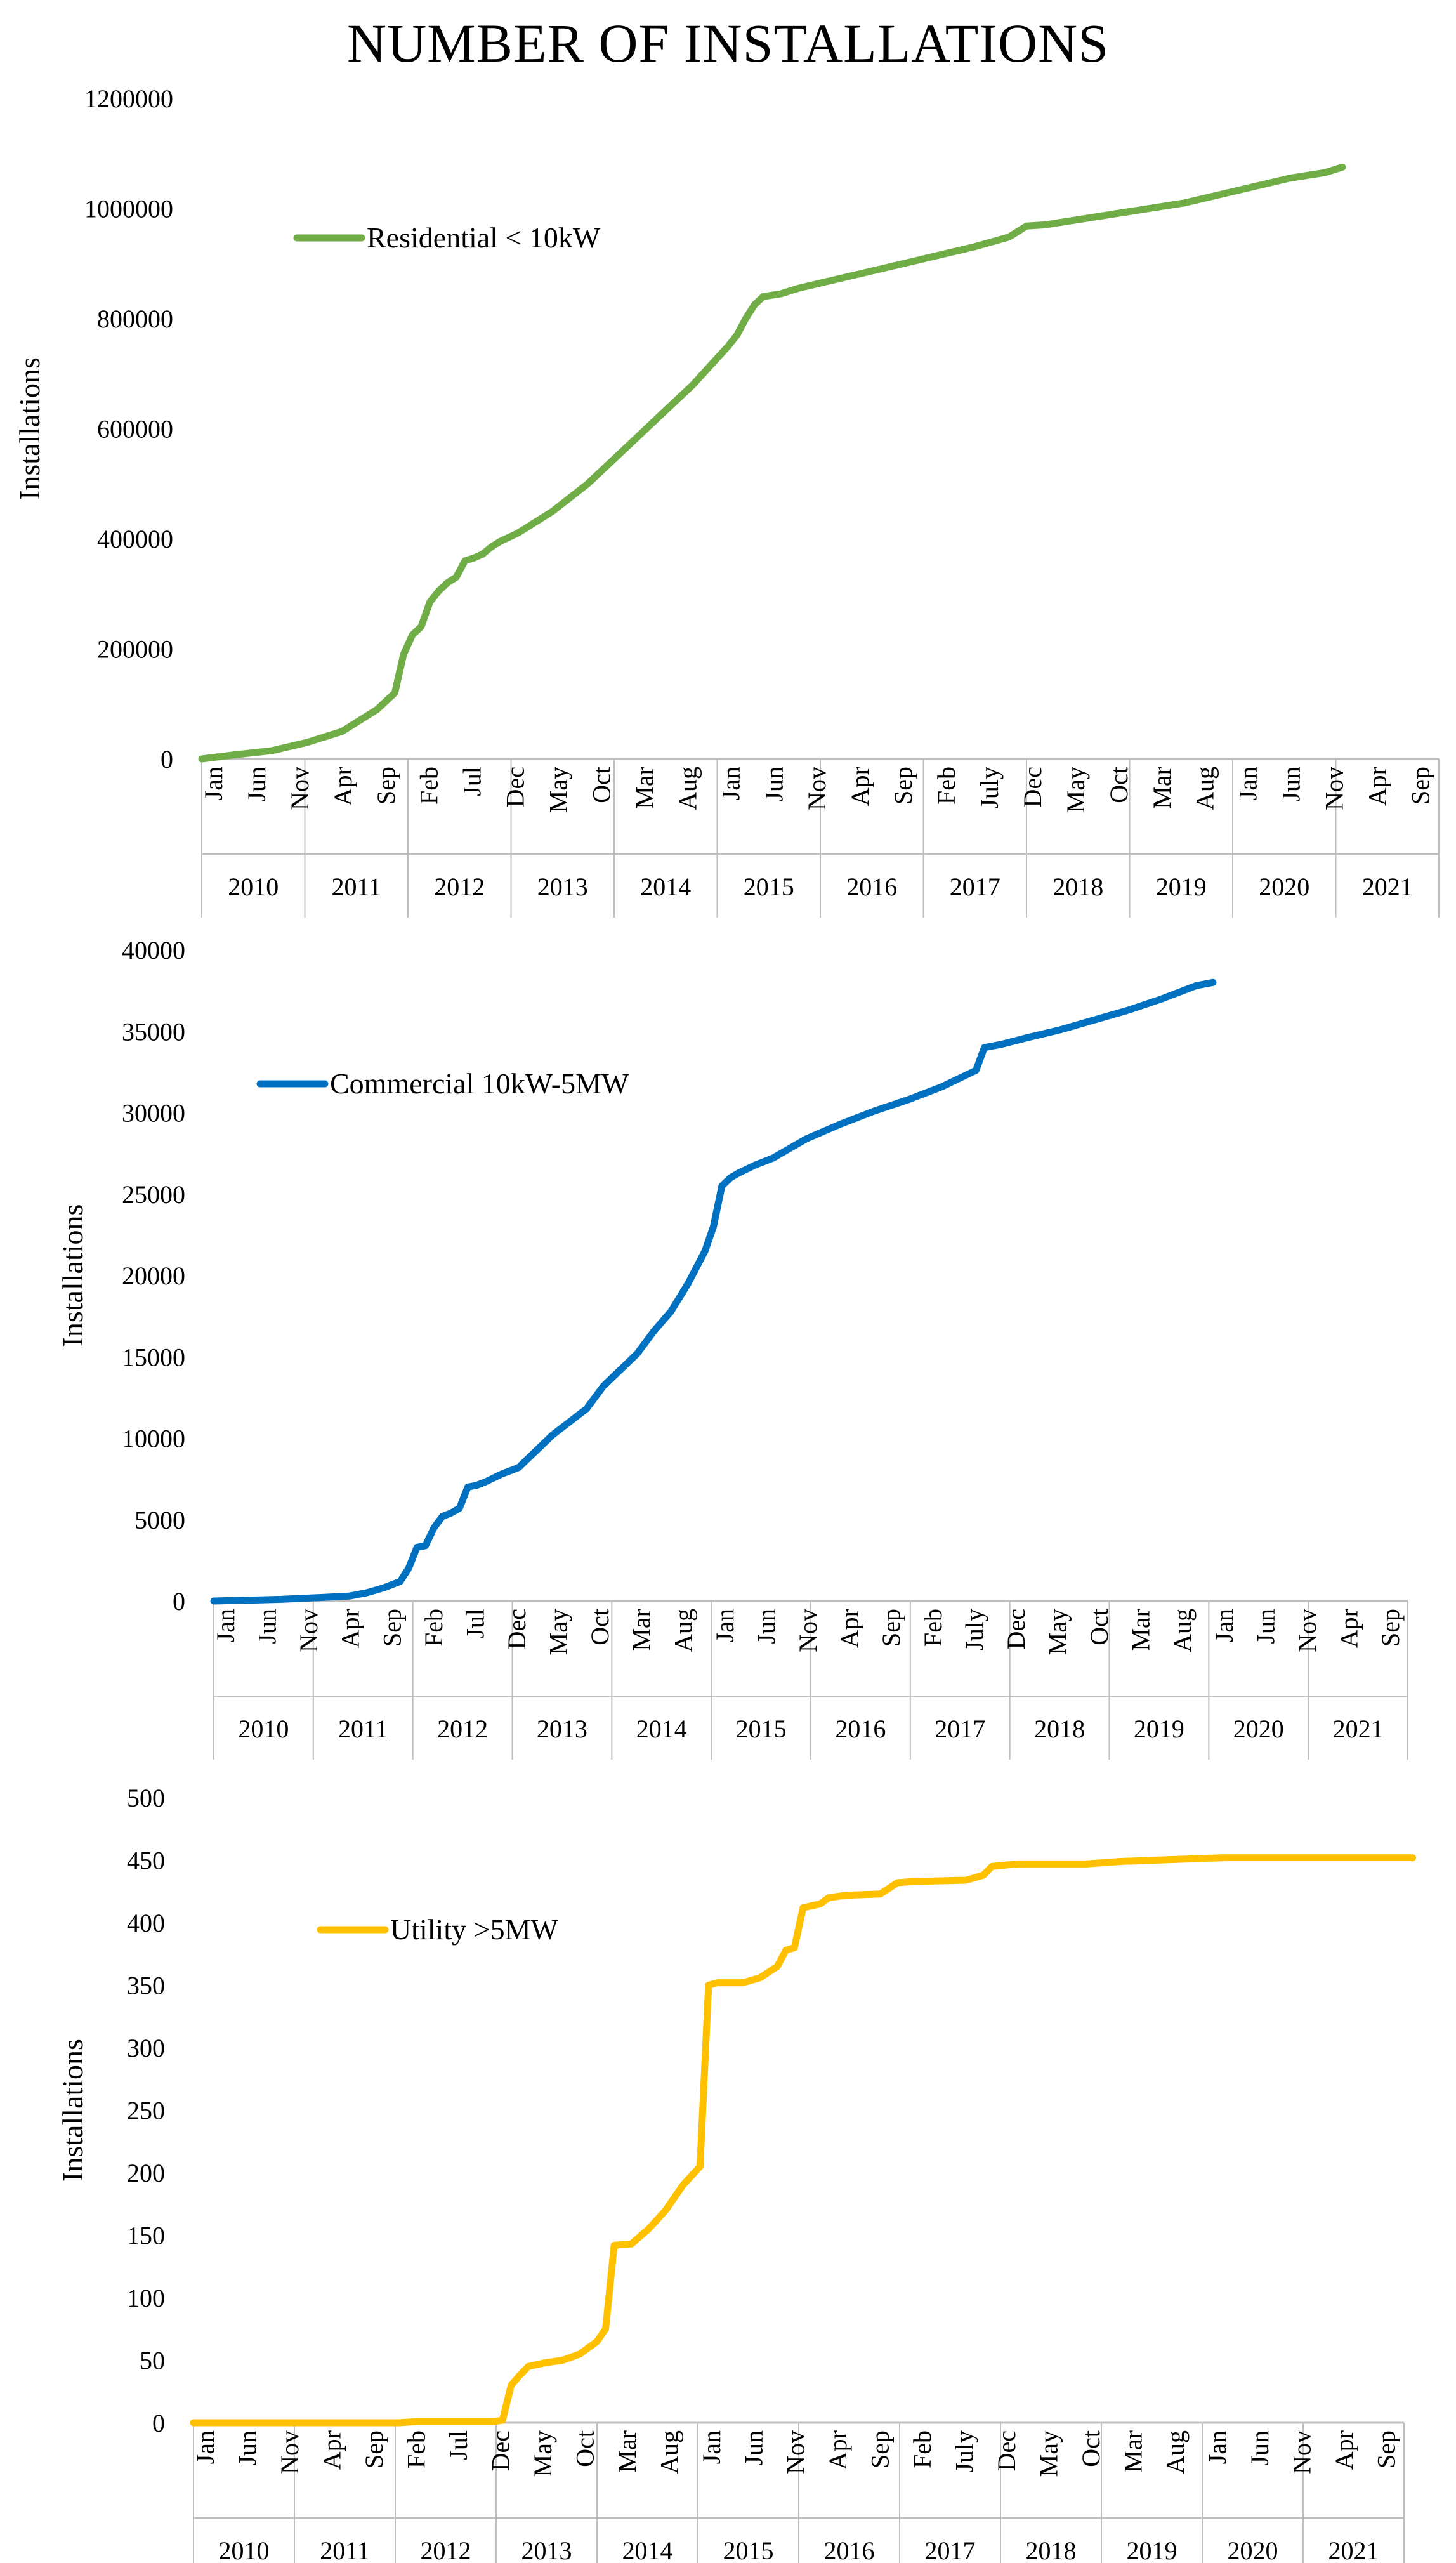  I want to click on y-tick-label: 10000, so click(153, 1439).